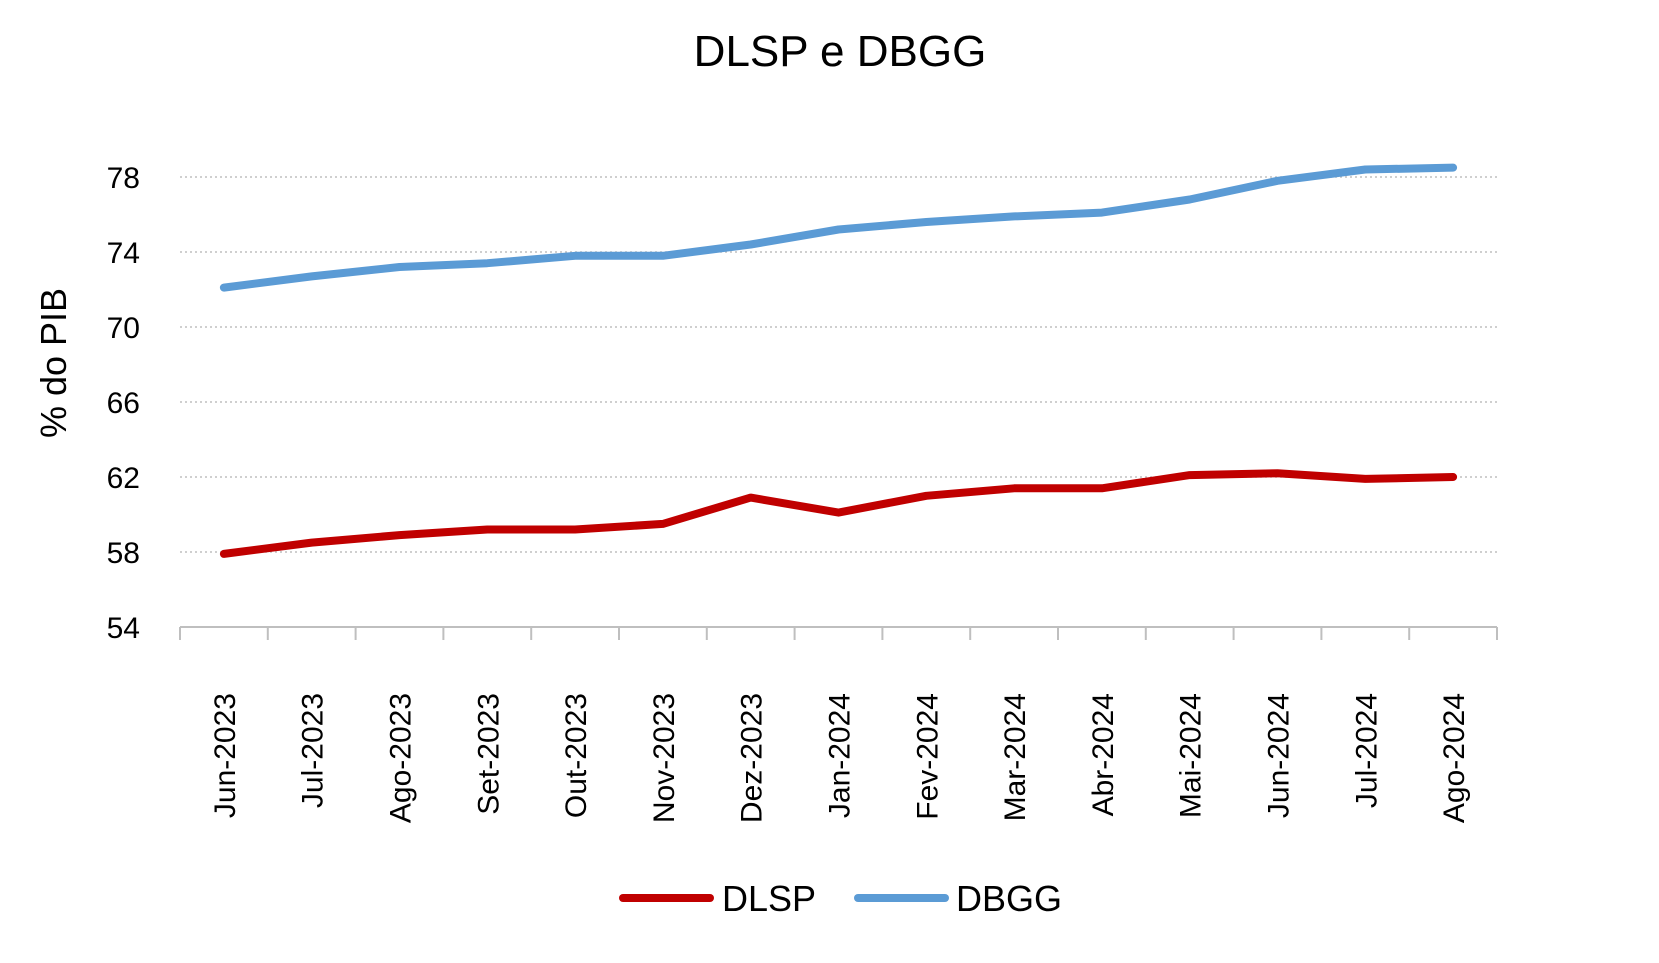 The height and width of the screenshot is (963, 1659). What do you see at coordinates (840, 898) in the screenshot?
I see `legend: DLSP DBGG` at bounding box center [840, 898].